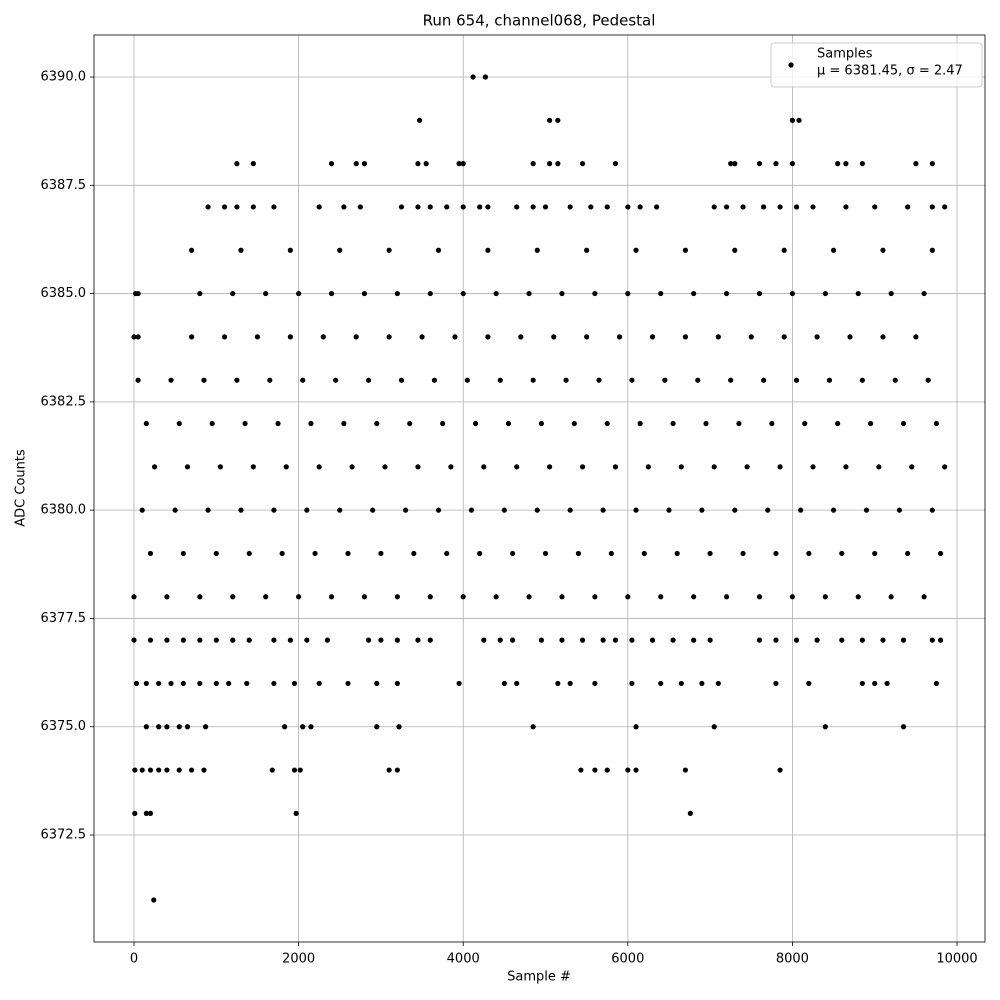 The image size is (1000, 1000). What do you see at coordinates (791, 65) in the screenshot?
I see `legend-marker` at bounding box center [791, 65].